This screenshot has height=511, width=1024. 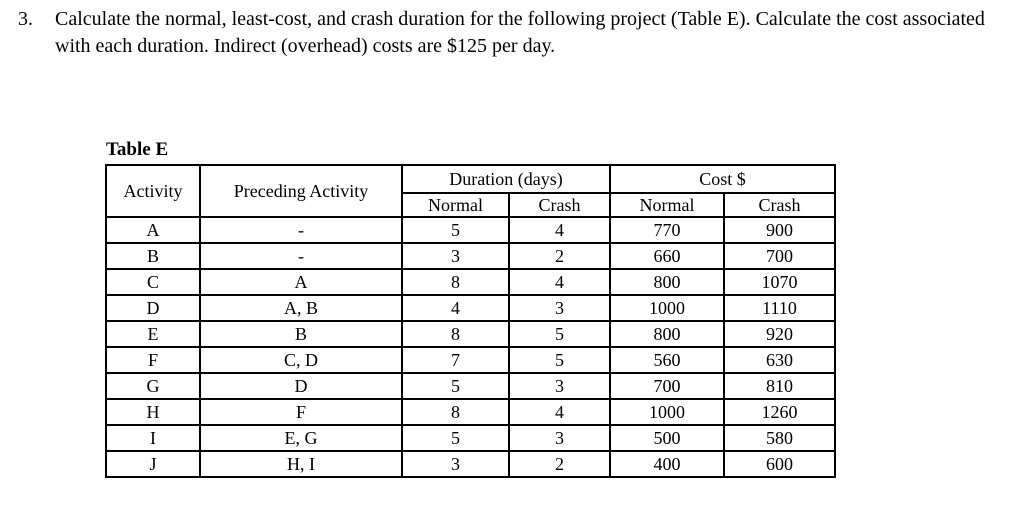 I want to click on cell-preceding: H, I, so click(x=301, y=464).